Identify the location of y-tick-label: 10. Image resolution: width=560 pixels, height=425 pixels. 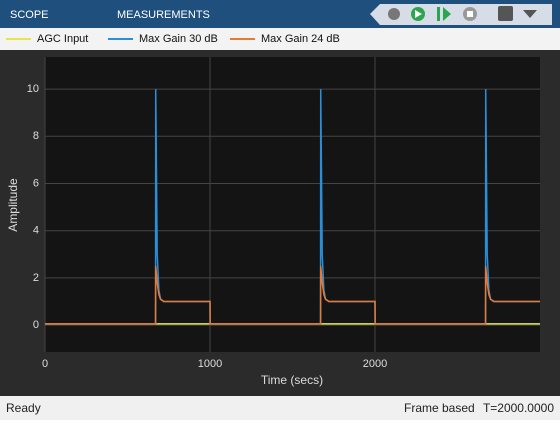
(33, 89).